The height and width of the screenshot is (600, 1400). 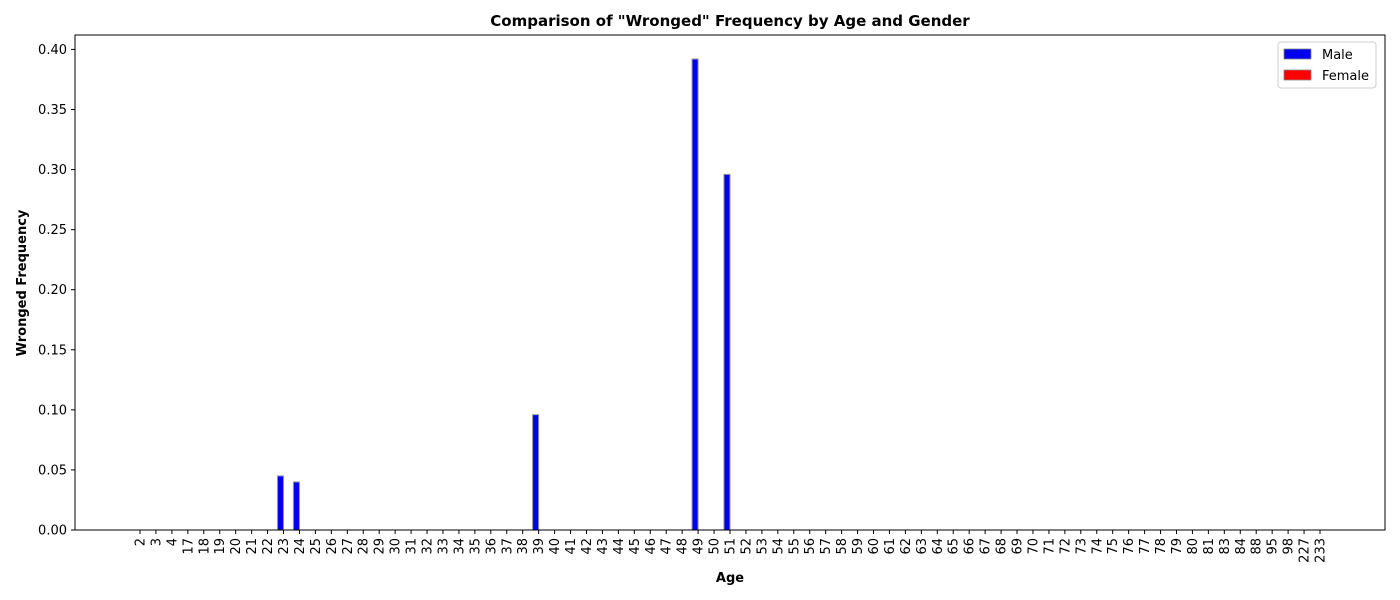 I want to click on x-tick-label: 48, so click(x=683, y=546).